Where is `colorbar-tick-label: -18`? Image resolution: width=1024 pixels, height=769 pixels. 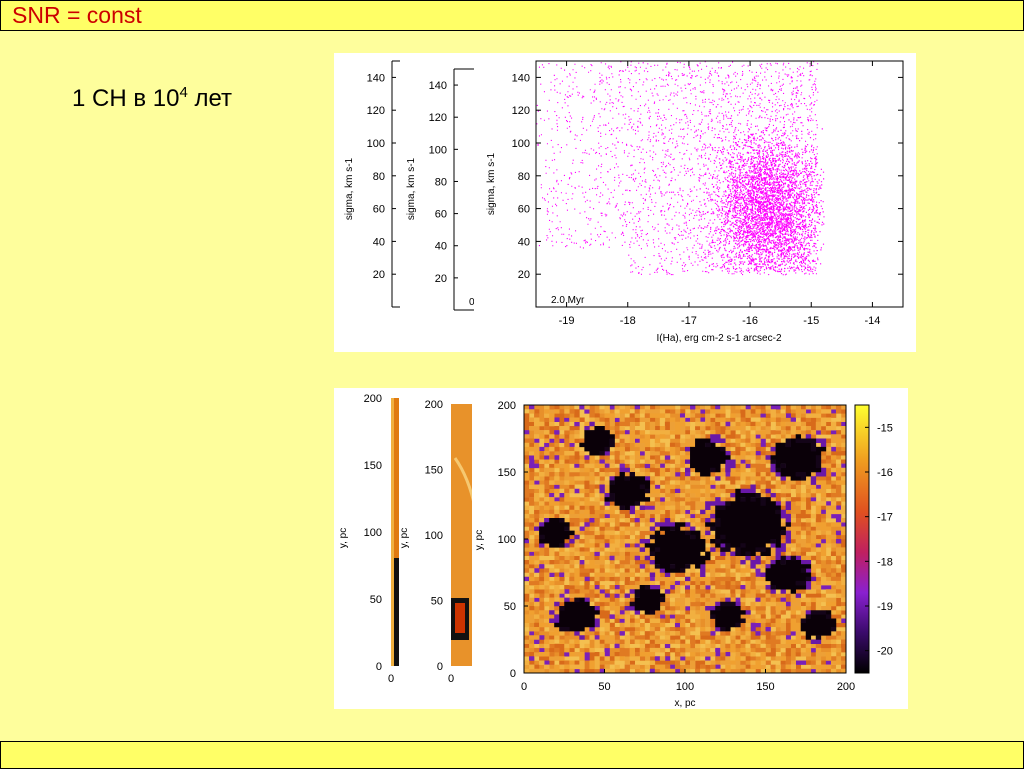 colorbar-tick-label: -18 is located at coordinates (885, 562).